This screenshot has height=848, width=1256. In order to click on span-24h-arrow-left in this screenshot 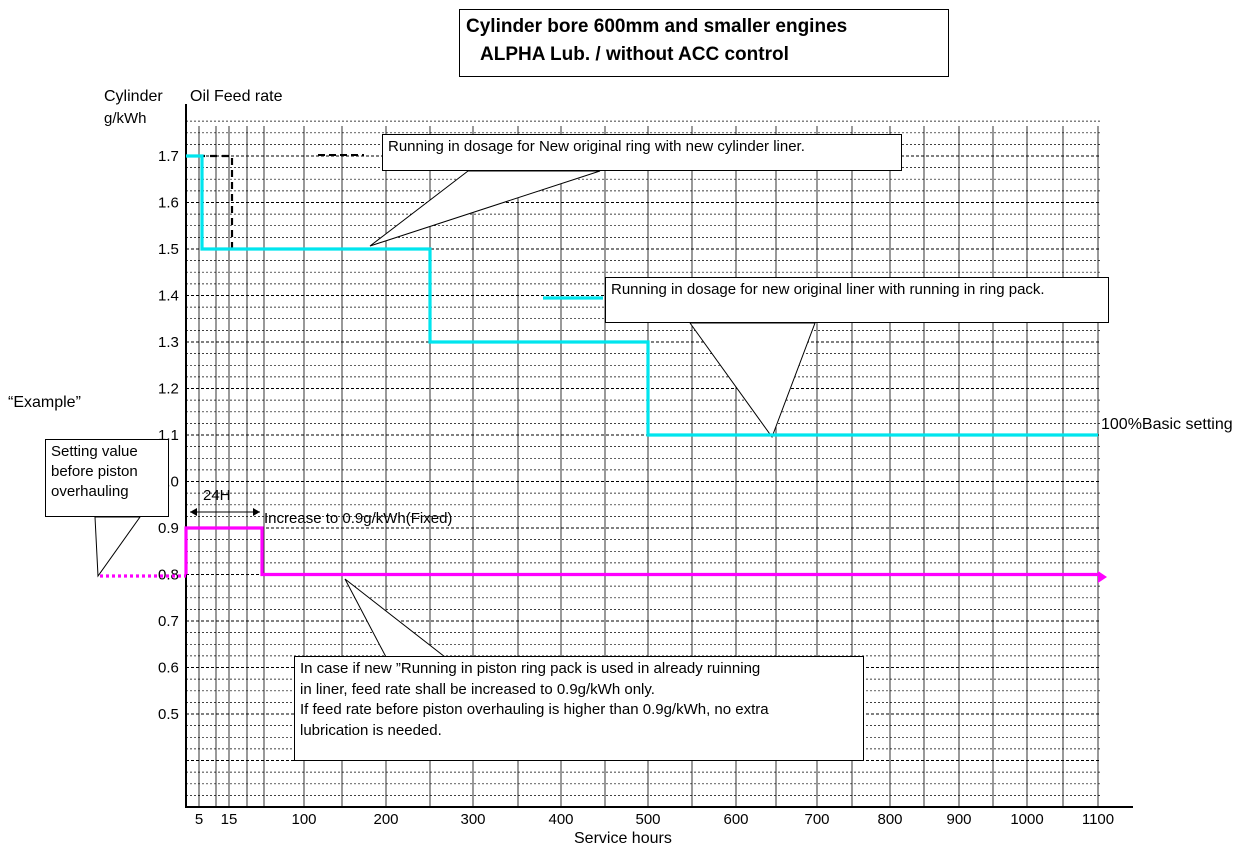, I will do `click(193, 512)`.